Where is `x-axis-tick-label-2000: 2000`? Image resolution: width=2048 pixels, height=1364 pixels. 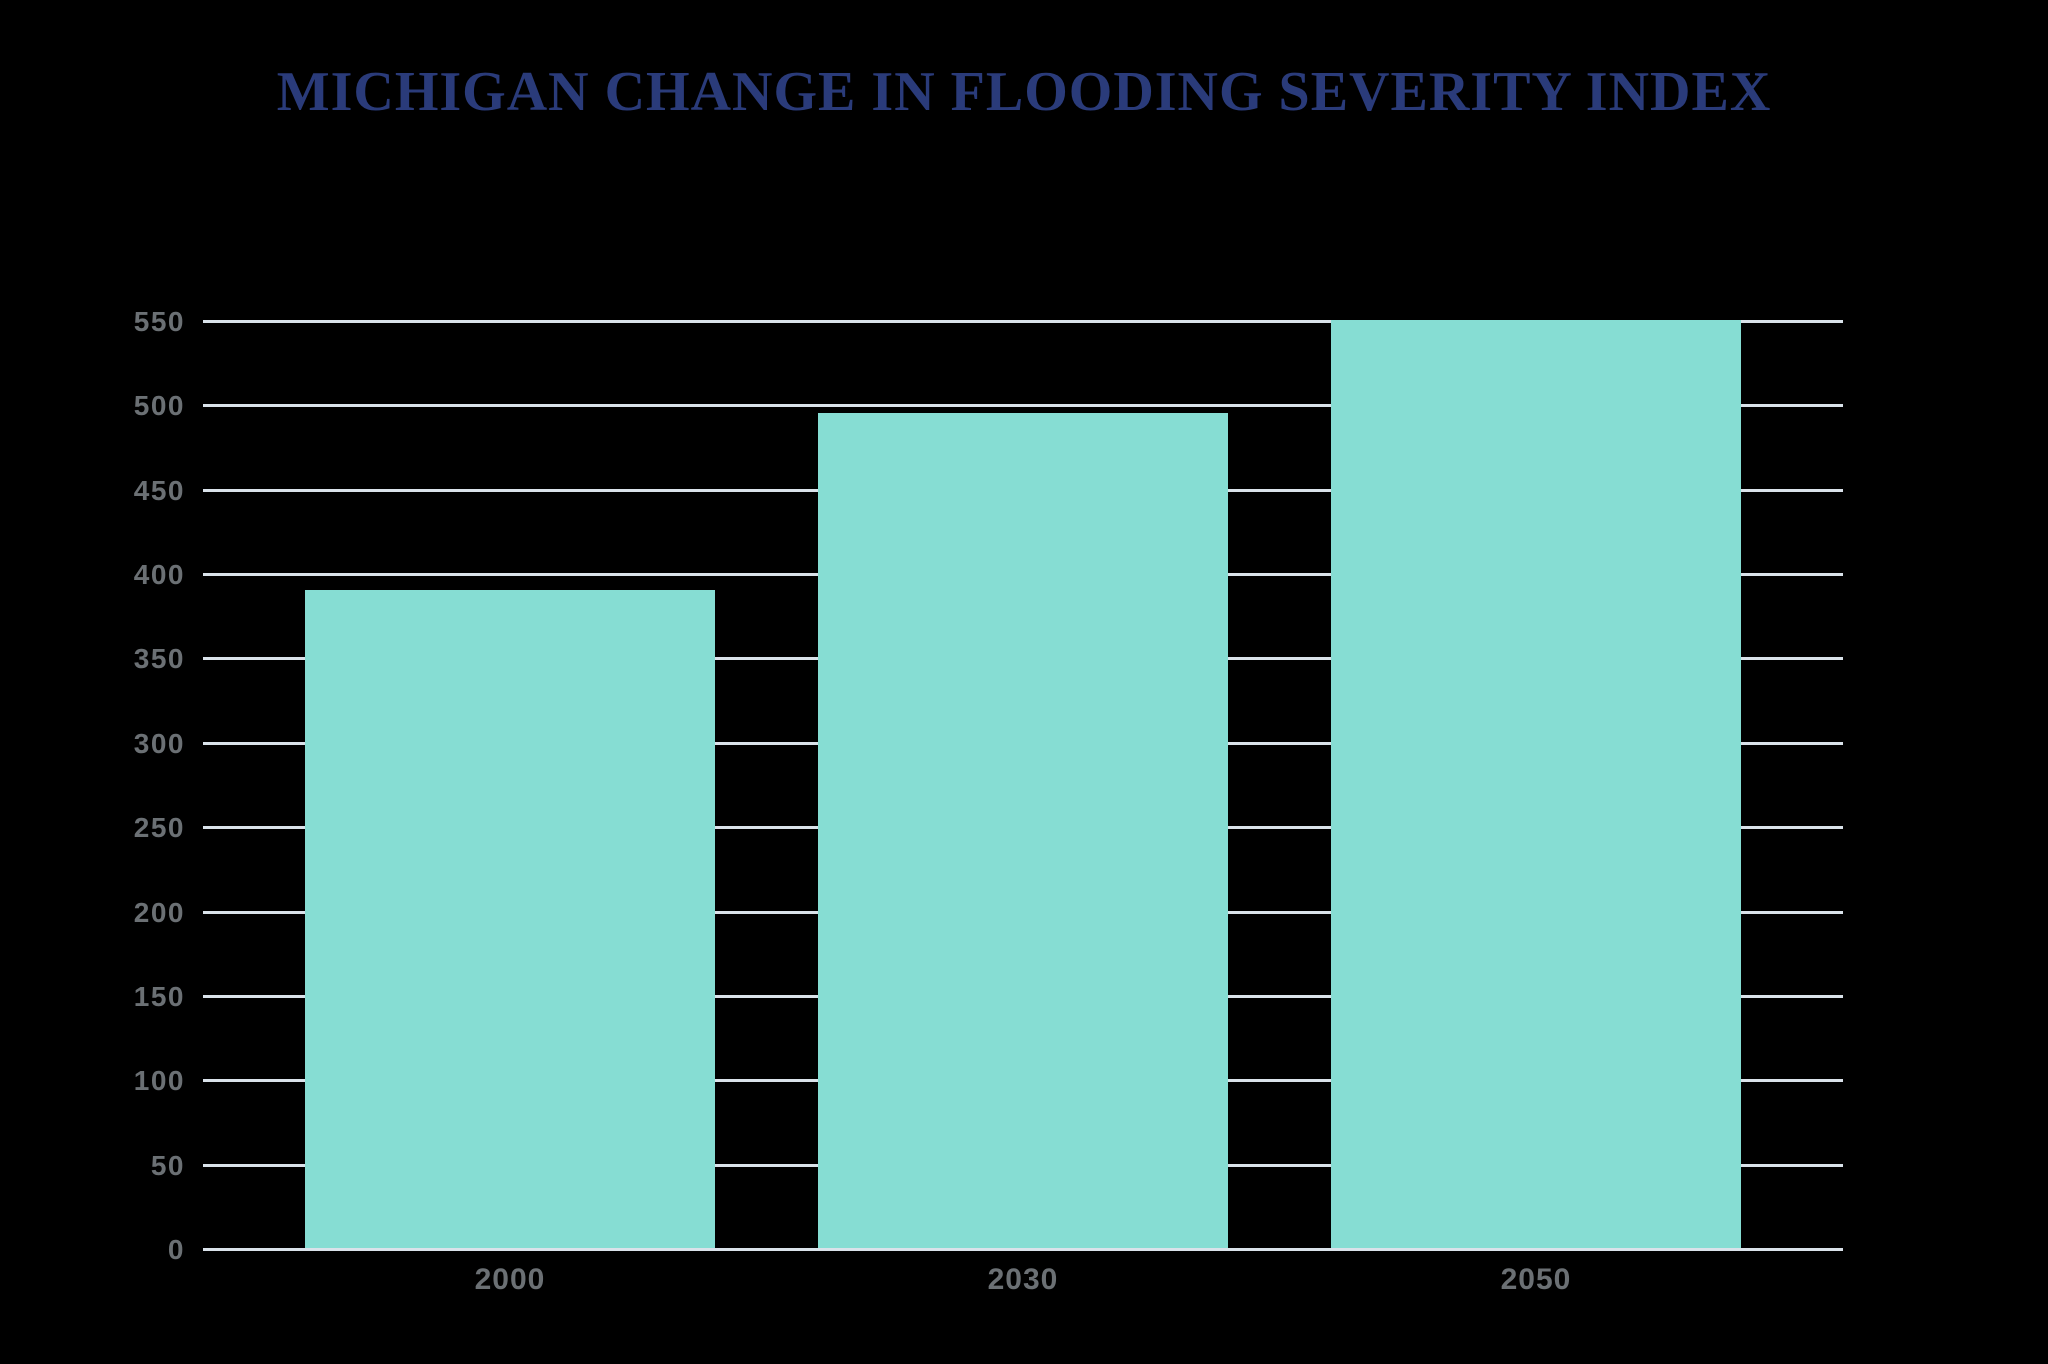
x-axis-tick-label-2000: 2000 is located at coordinates (510, 1279).